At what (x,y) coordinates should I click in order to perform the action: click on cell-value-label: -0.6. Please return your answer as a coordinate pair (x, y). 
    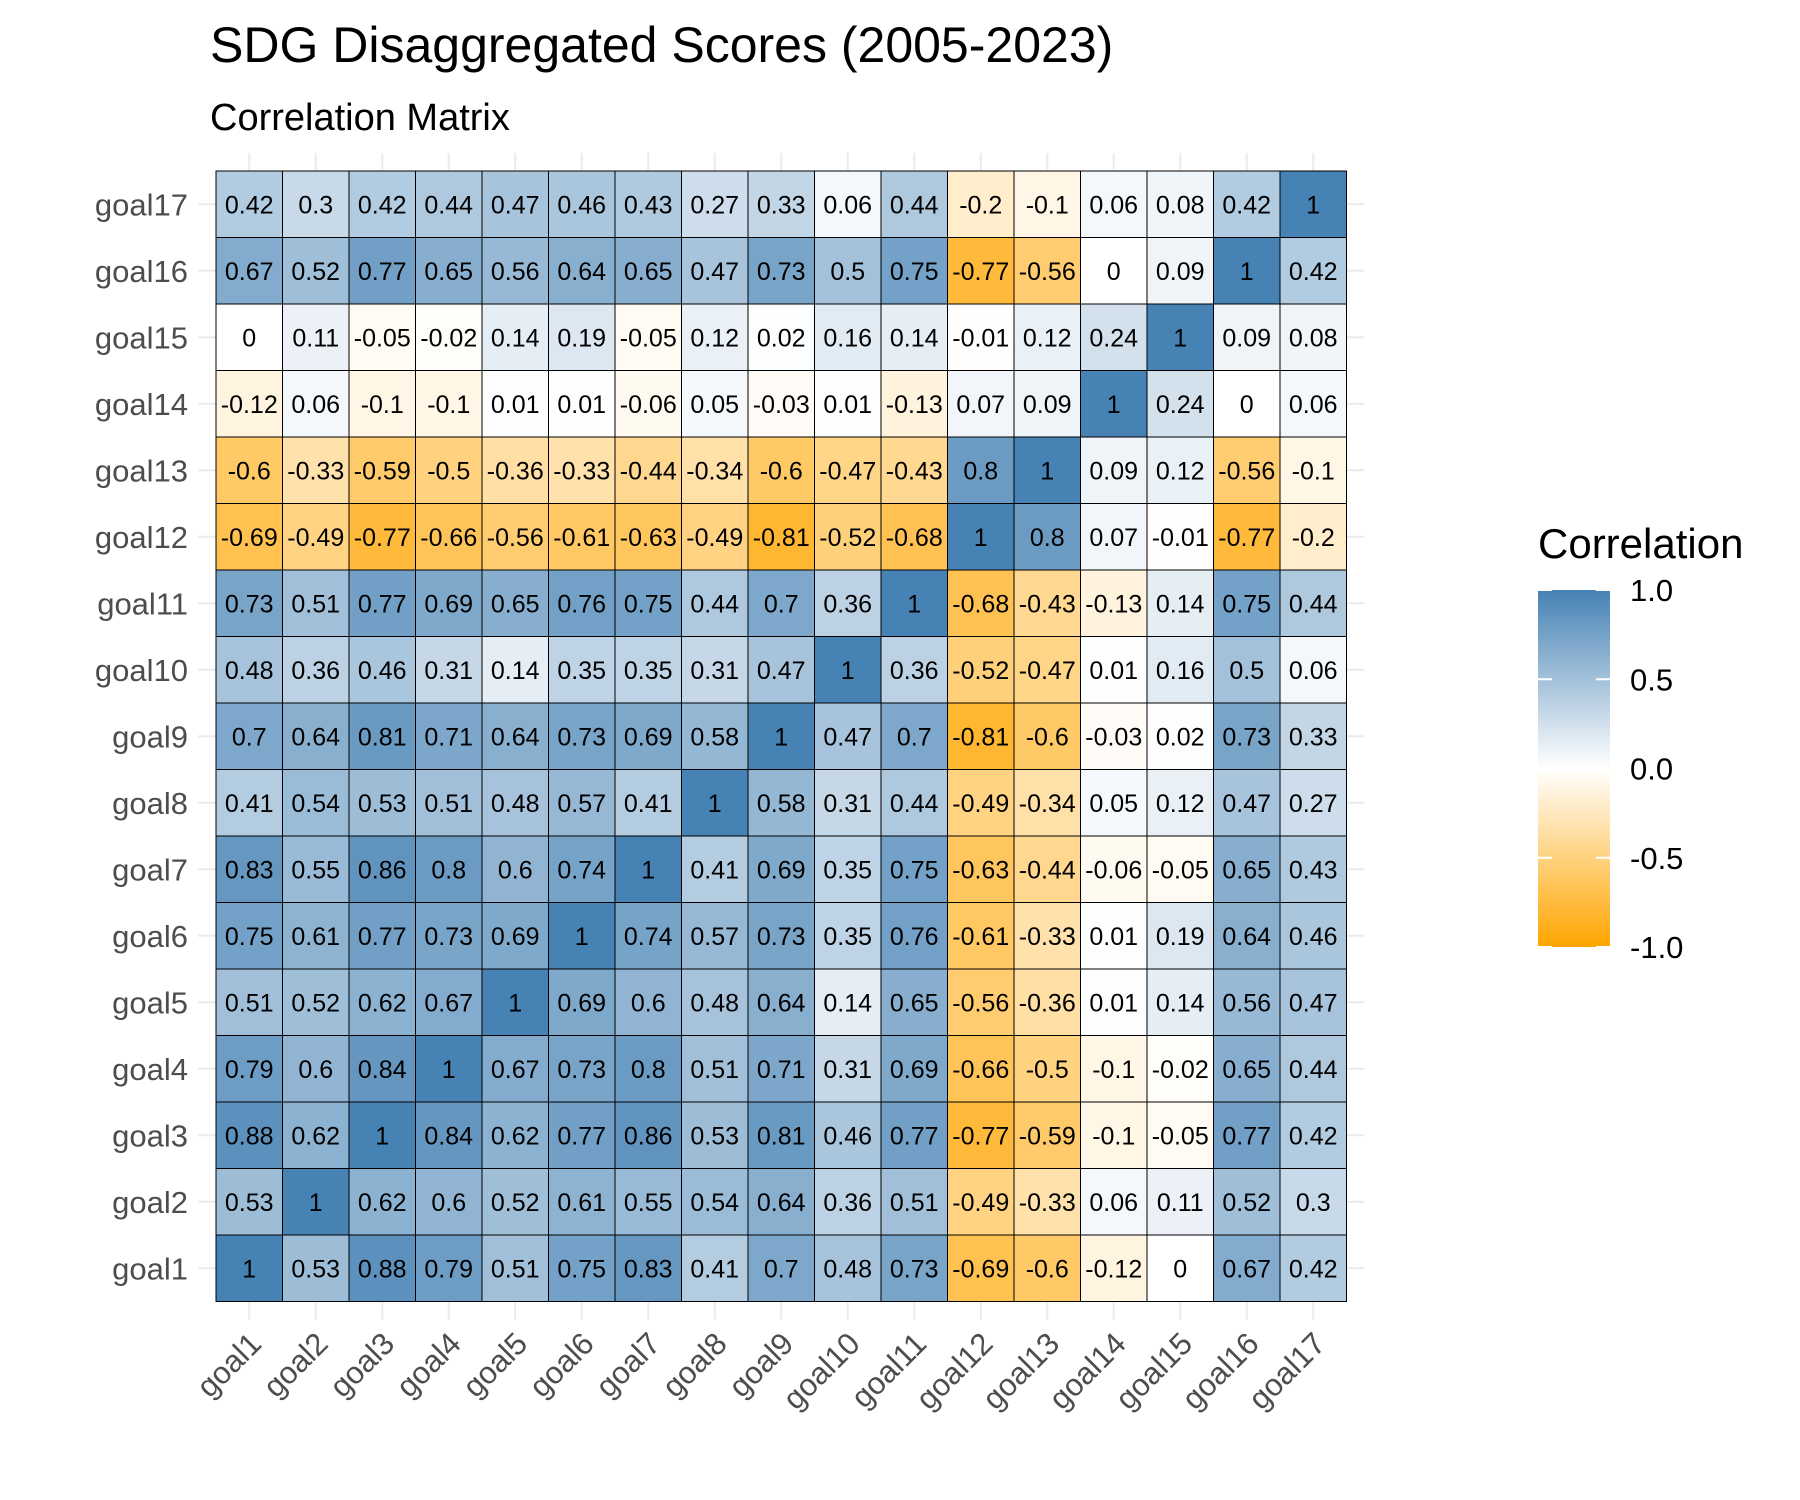
    Looking at the image, I should click on (1047, 1269).